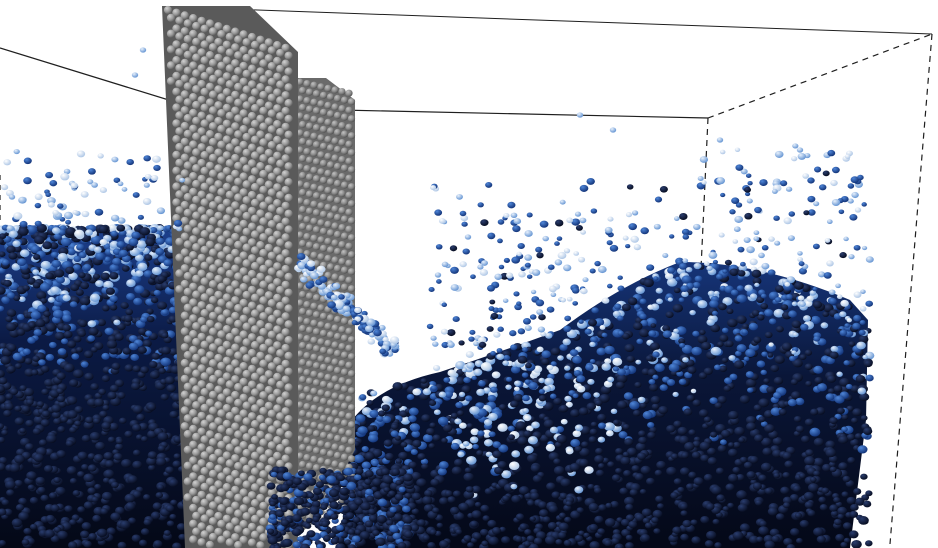 The width and height of the screenshot is (938, 548). Describe the element at coordinates (230, 276) in the screenshot. I see `sphere-wall-front` at that location.